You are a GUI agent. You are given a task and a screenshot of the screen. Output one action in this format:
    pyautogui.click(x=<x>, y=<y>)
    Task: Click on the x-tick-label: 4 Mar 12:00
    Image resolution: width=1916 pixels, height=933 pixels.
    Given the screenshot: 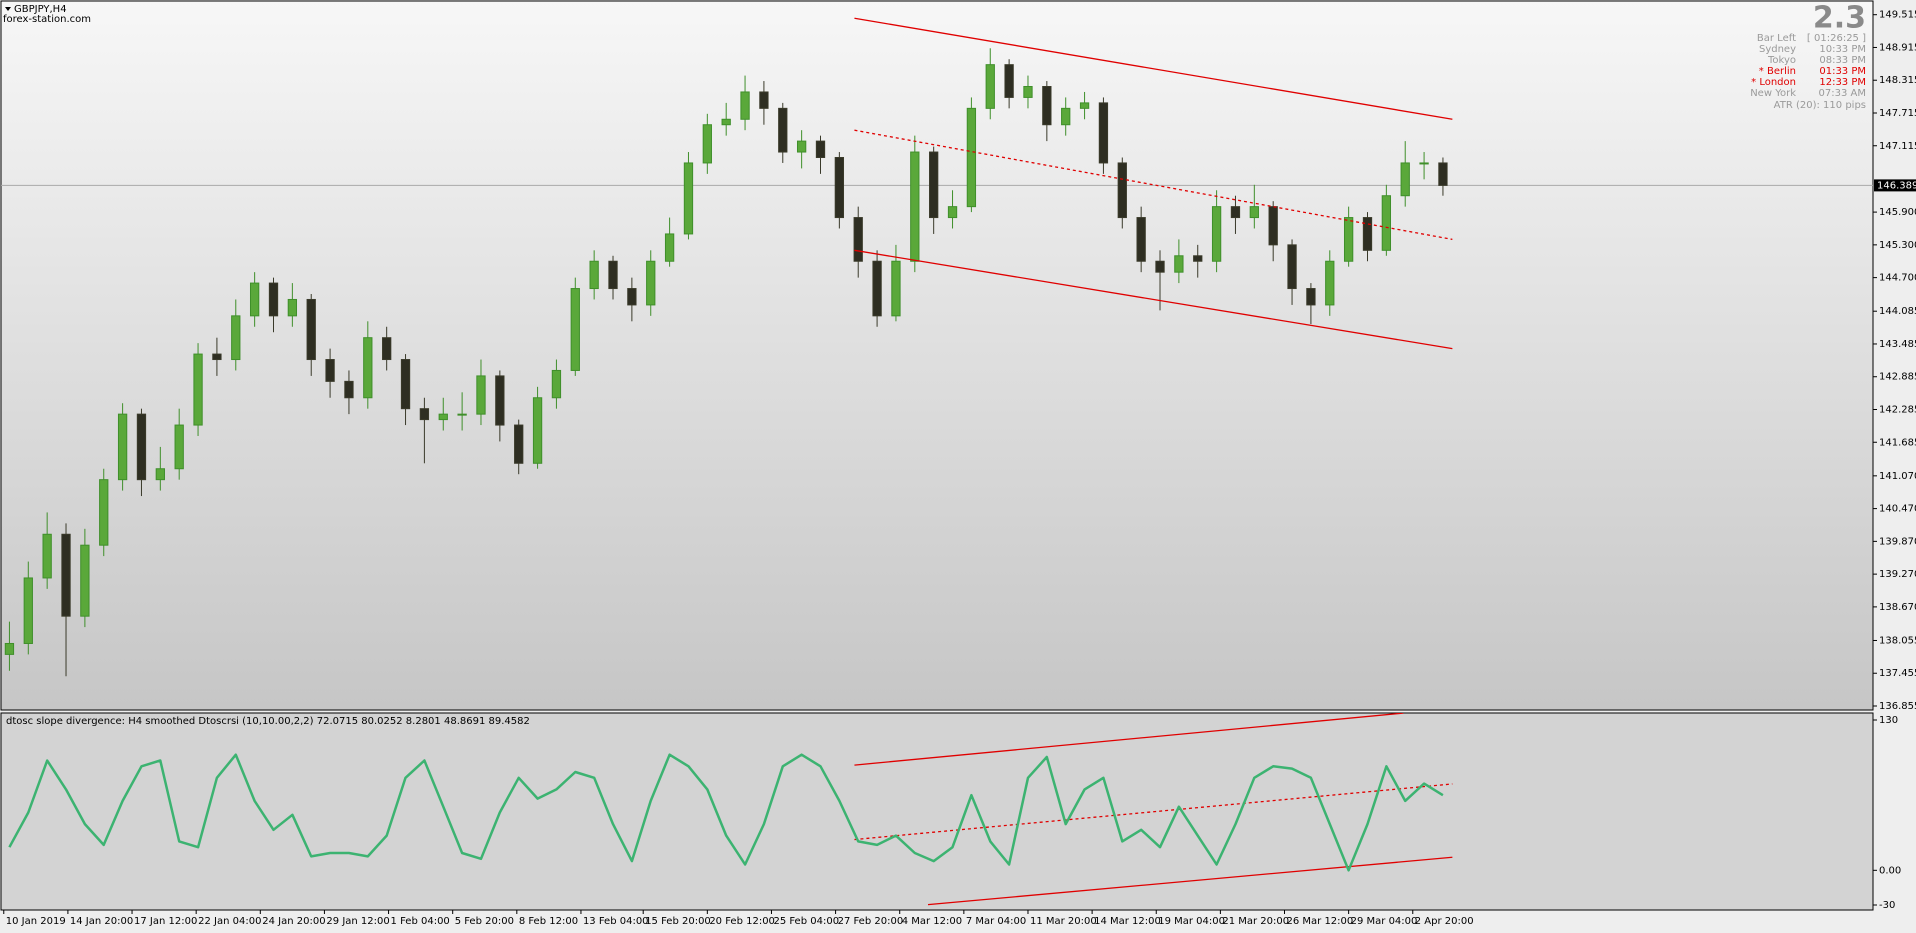 What is the action you would take?
    pyautogui.click(x=932, y=921)
    